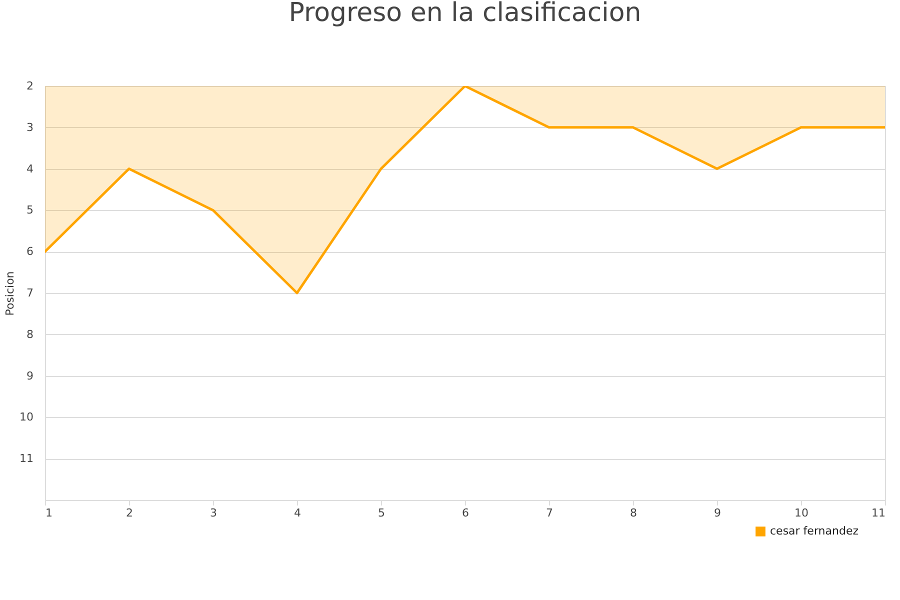 This screenshot has width=900, height=600. Describe the element at coordinates (879, 513) in the screenshot. I see `x-tick-label: 11` at that location.